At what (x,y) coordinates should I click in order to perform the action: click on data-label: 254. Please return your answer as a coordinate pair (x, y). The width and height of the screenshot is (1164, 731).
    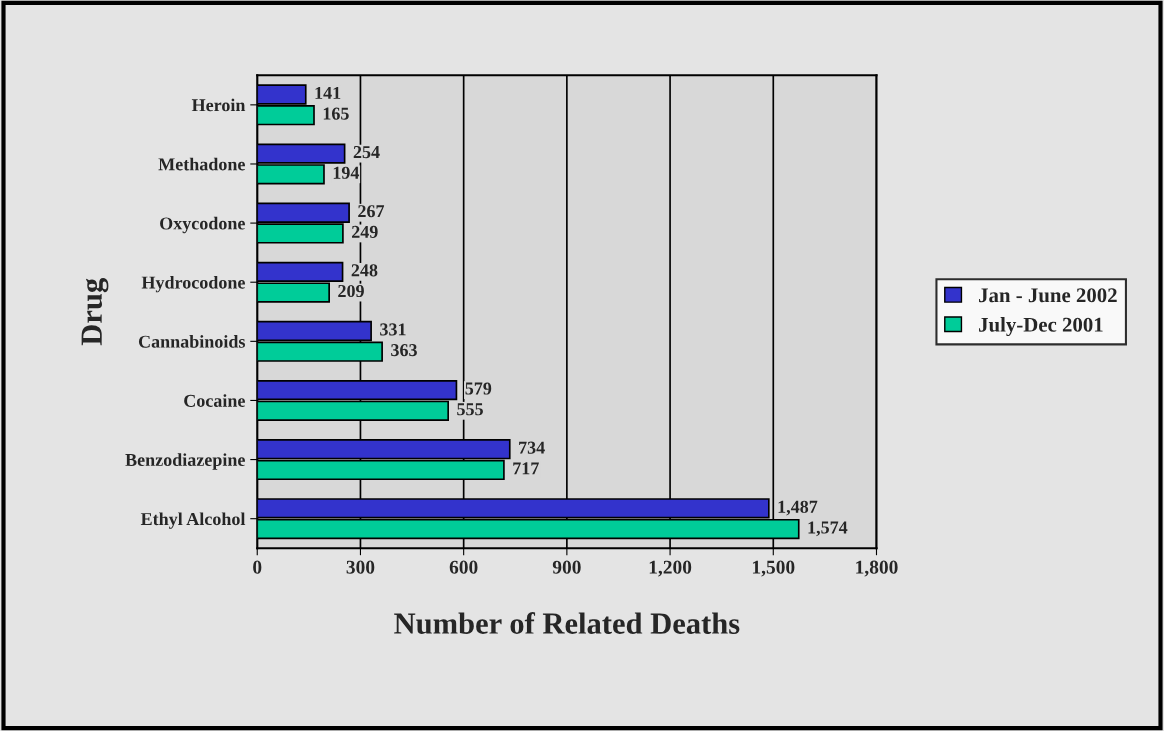
    Looking at the image, I should click on (366, 152).